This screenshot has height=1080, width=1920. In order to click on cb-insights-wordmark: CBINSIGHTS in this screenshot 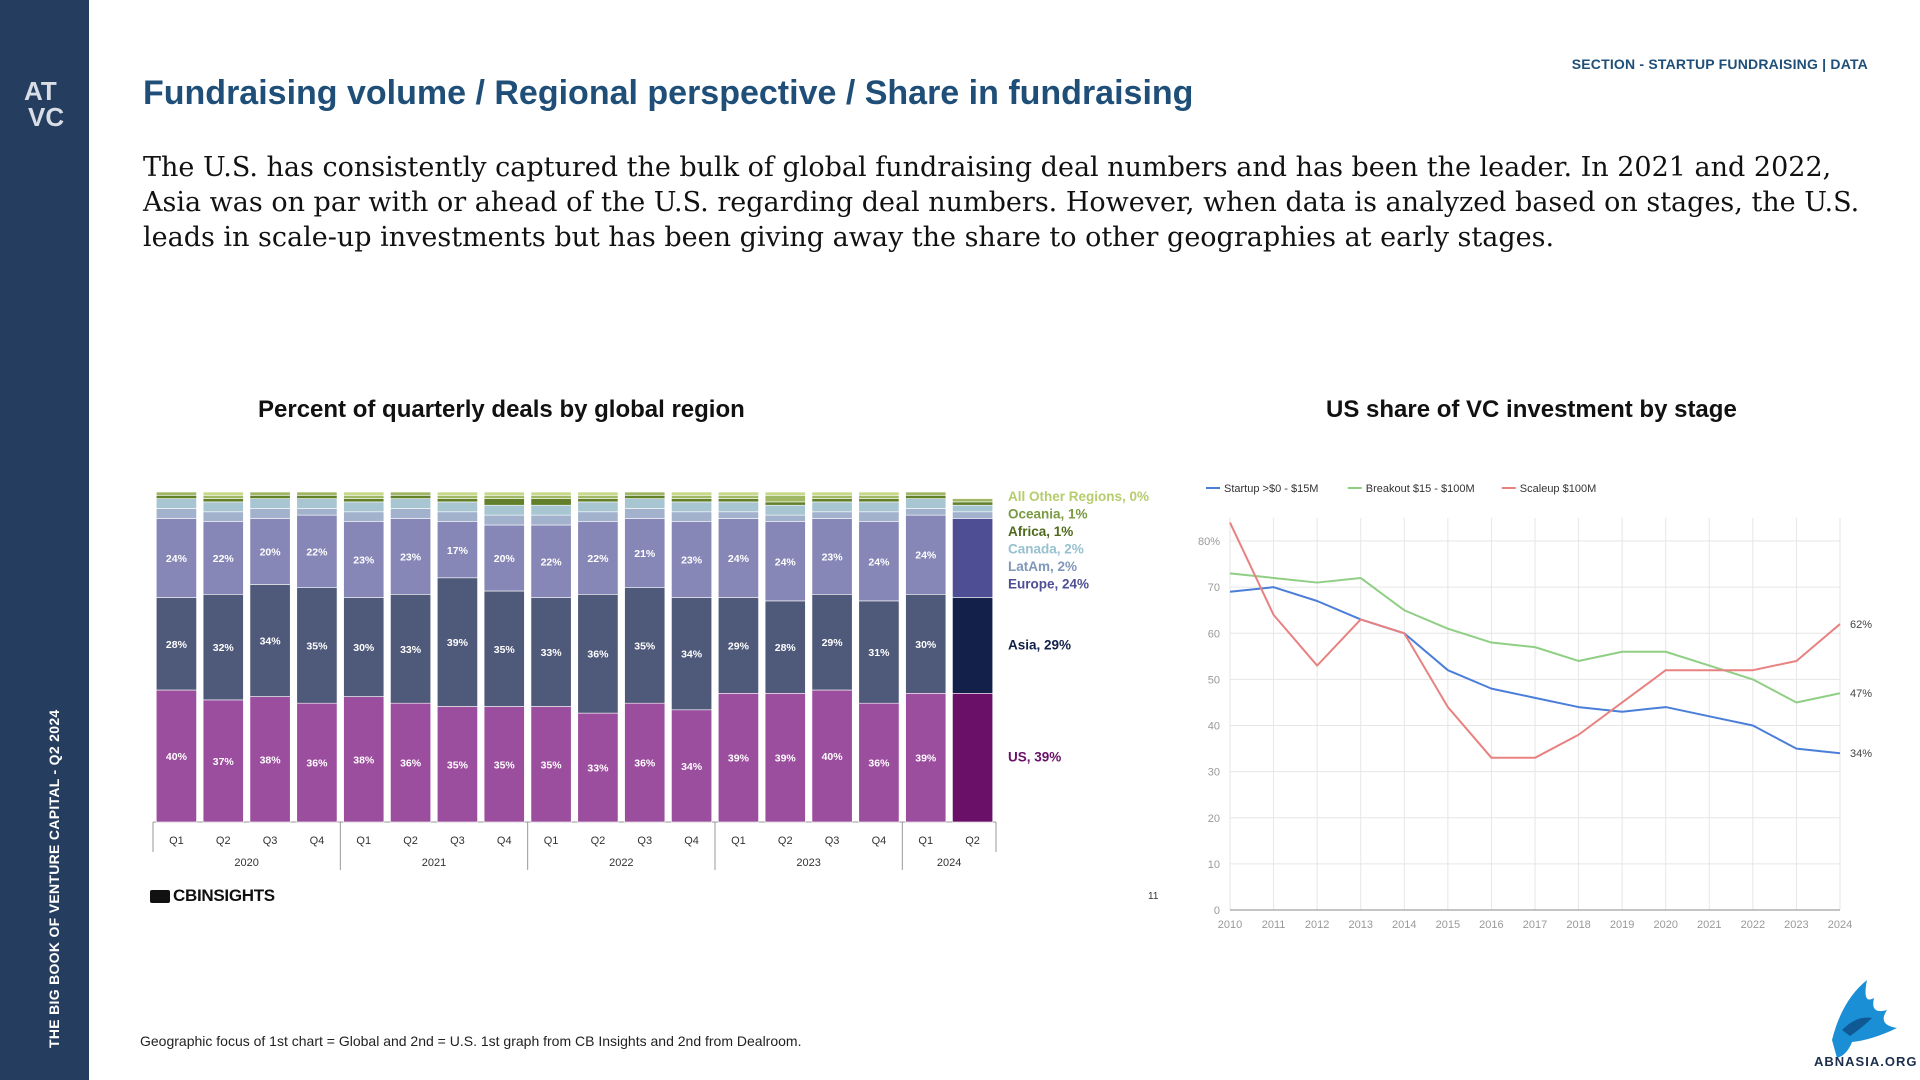, I will do `click(224, 895)`.